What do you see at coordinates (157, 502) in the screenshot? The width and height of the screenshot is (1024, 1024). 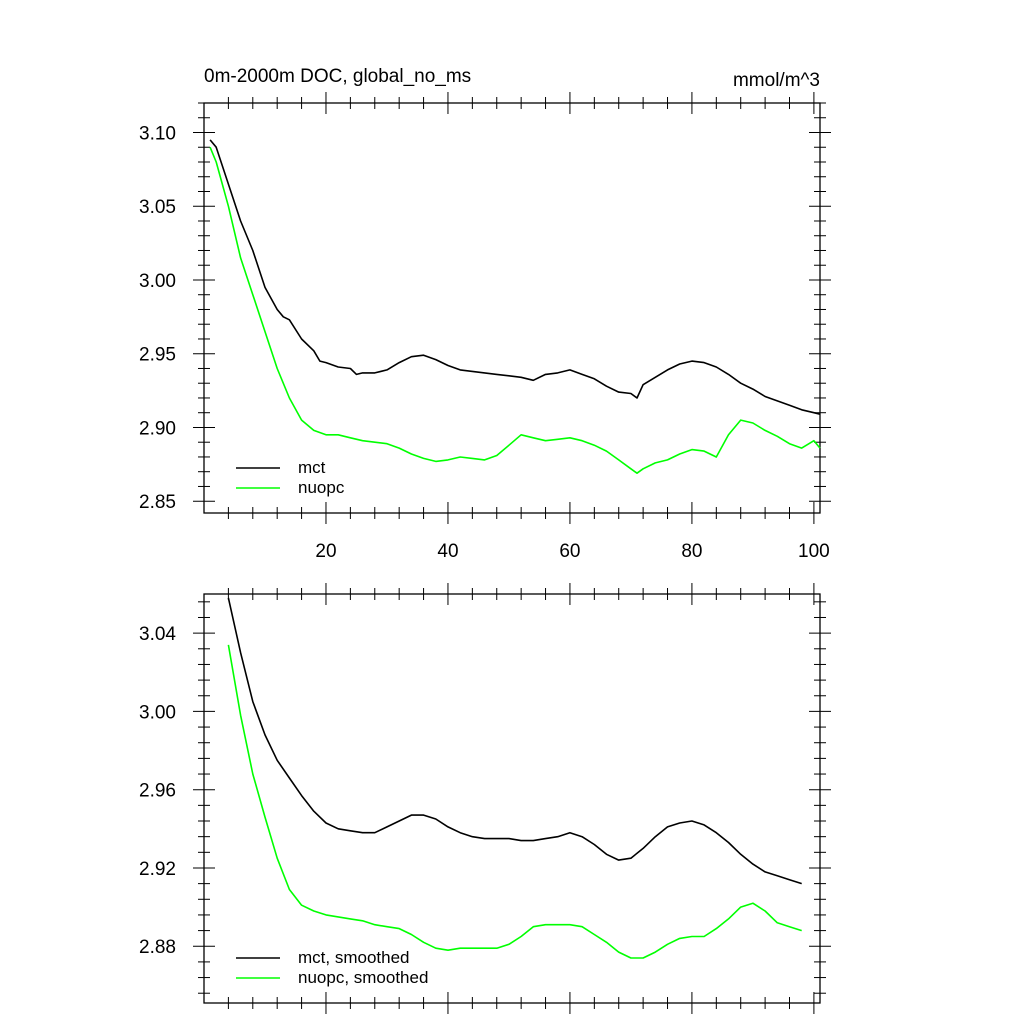 I see `panel-1-y-tick-label: 2.85` at bounding box center [157, 502].